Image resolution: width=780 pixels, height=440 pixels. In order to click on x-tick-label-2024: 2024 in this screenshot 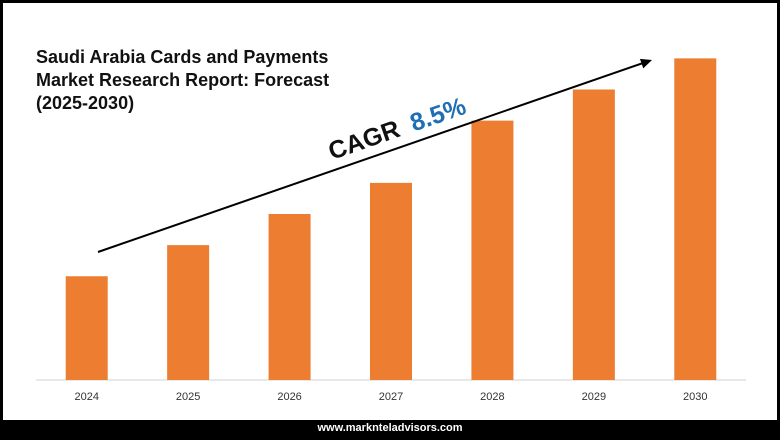, I will do `click(86, 397)`.